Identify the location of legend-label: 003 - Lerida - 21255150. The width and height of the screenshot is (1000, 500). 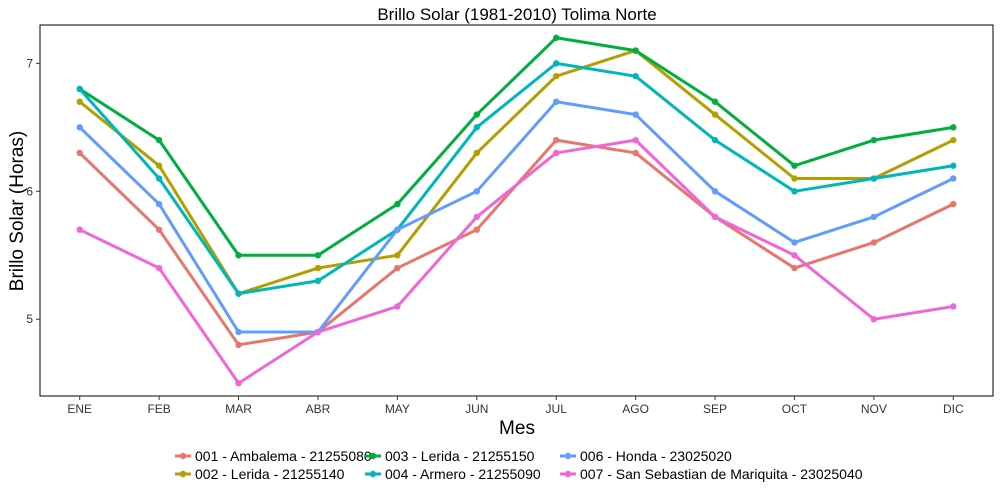
(460, 456).